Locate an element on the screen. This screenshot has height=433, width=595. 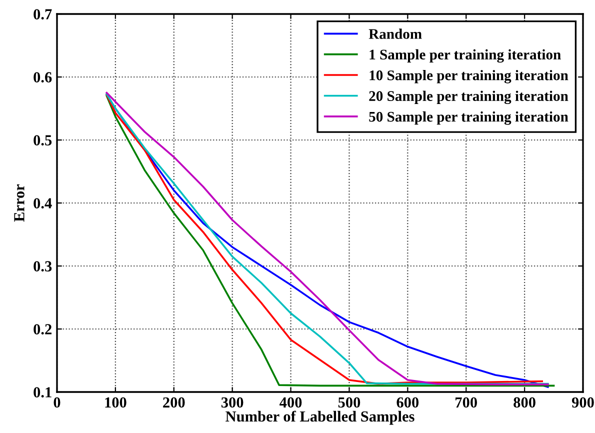
x-tick-label: 600 is located at coordinates (407, 402).